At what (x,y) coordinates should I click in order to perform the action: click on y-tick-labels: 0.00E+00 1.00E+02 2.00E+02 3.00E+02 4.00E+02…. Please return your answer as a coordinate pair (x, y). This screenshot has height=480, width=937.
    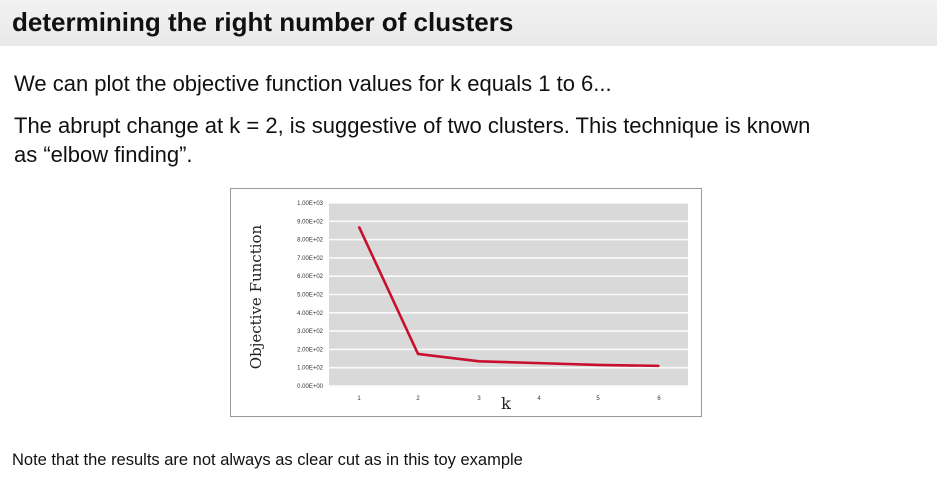
    Looking at the image, I should click on (310, 295).